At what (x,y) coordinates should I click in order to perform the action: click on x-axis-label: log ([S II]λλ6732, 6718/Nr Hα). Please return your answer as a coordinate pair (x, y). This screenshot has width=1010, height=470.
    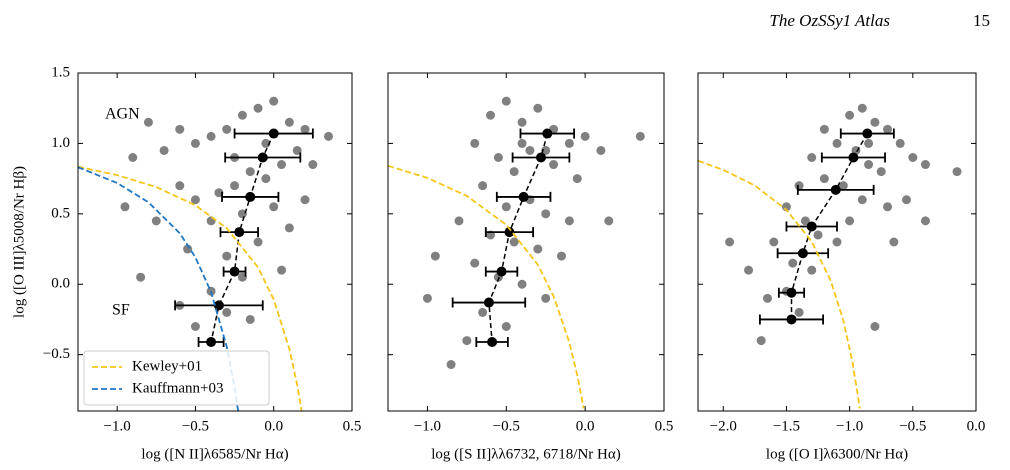
    Looking at the image, I should click on (525, 454).